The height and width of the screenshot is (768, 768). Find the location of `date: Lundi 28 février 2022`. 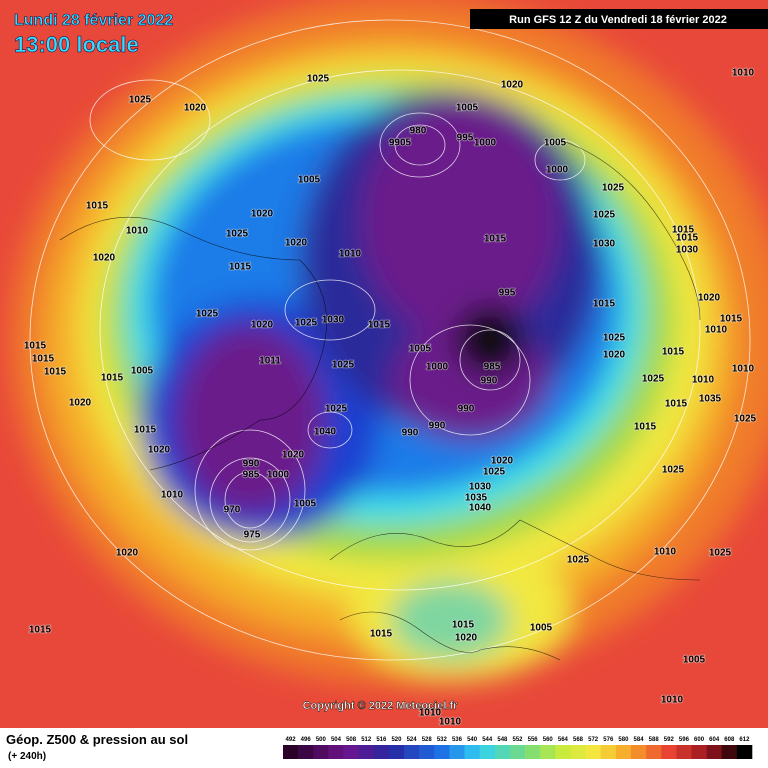

date: Lundi 28 février 2022 is located at coordinates (93, 20).